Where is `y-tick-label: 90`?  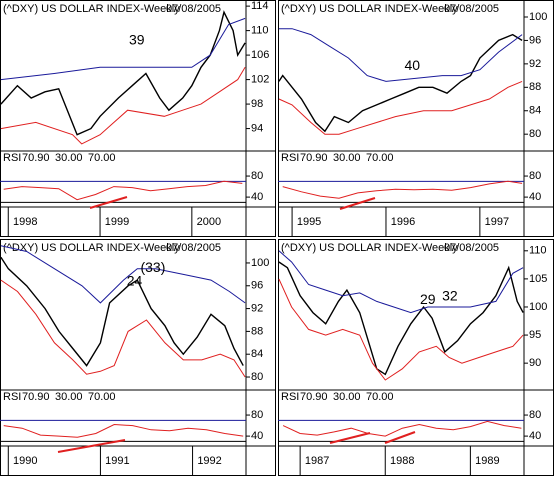 y-tick-label: 90 is located at coordinates (535, 363).